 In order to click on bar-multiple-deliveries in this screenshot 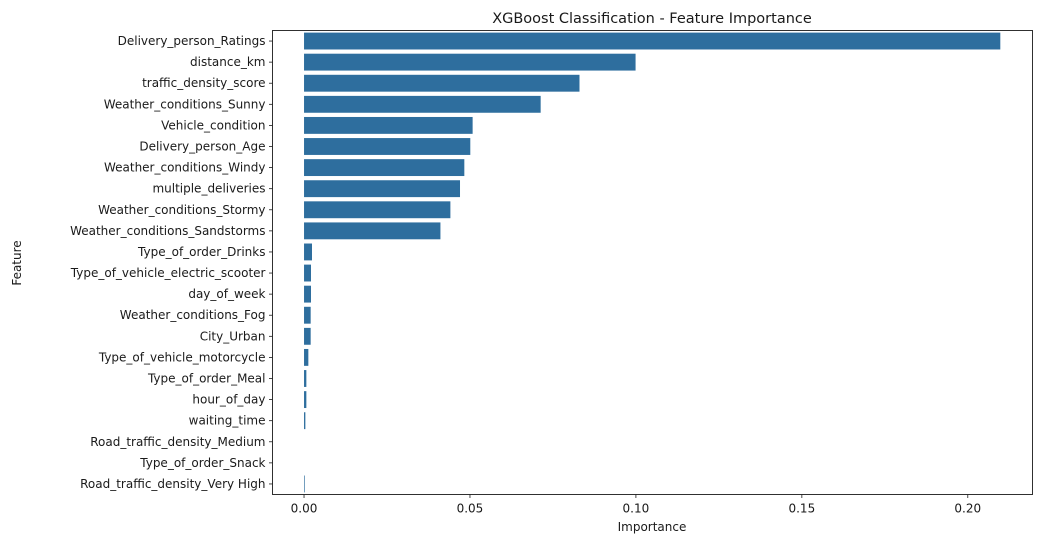, I will do `click(382, 189)`.